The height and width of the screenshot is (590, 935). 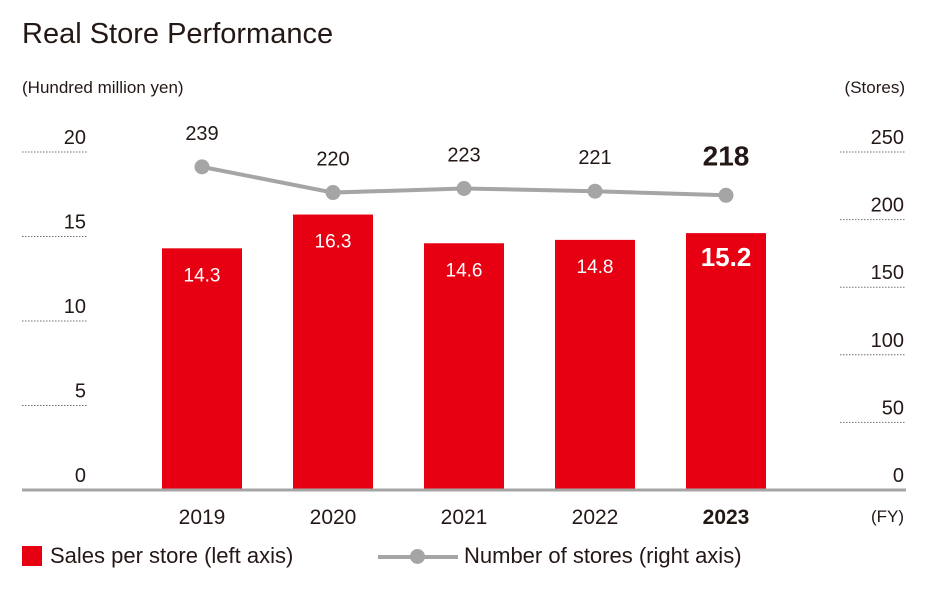 I want to click on line-value-label: 220, so click(x=332, y=160).